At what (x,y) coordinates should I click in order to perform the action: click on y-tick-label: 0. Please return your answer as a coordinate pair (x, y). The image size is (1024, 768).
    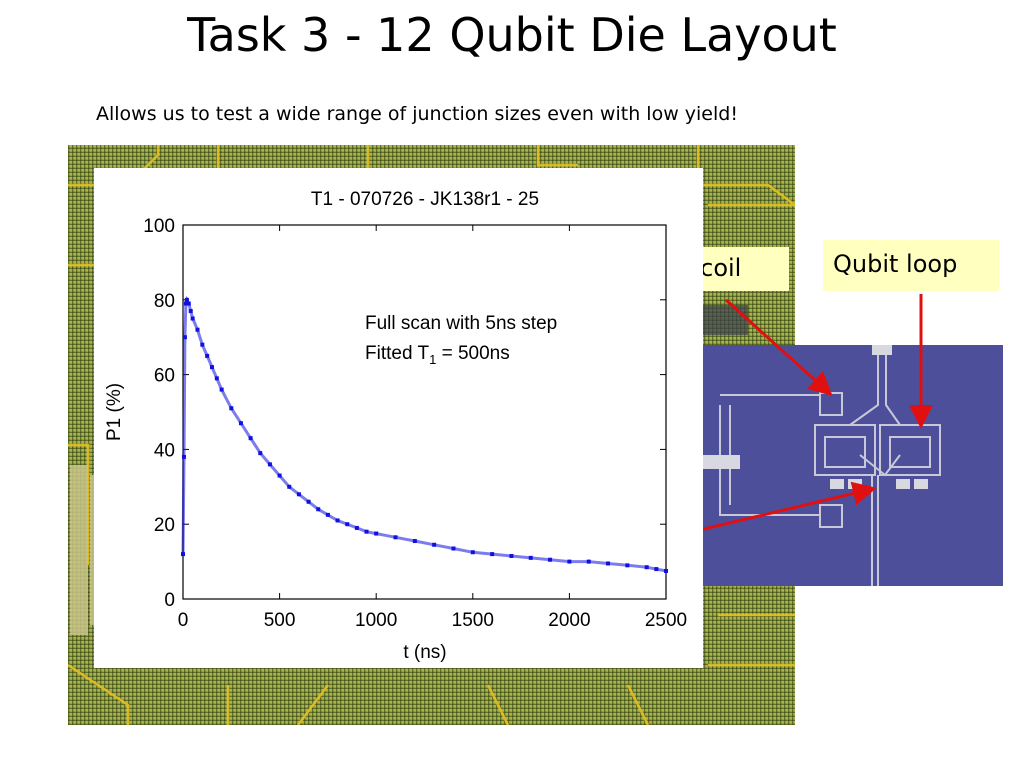
    Looking at the image, I should click on (169, 600).